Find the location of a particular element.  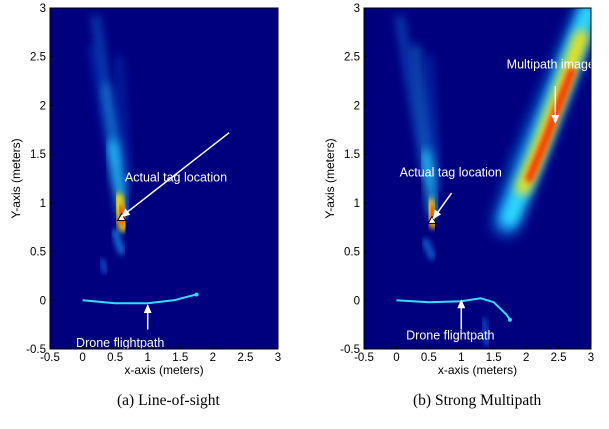

heatmap-intensity is located at coordinates (110, 145).